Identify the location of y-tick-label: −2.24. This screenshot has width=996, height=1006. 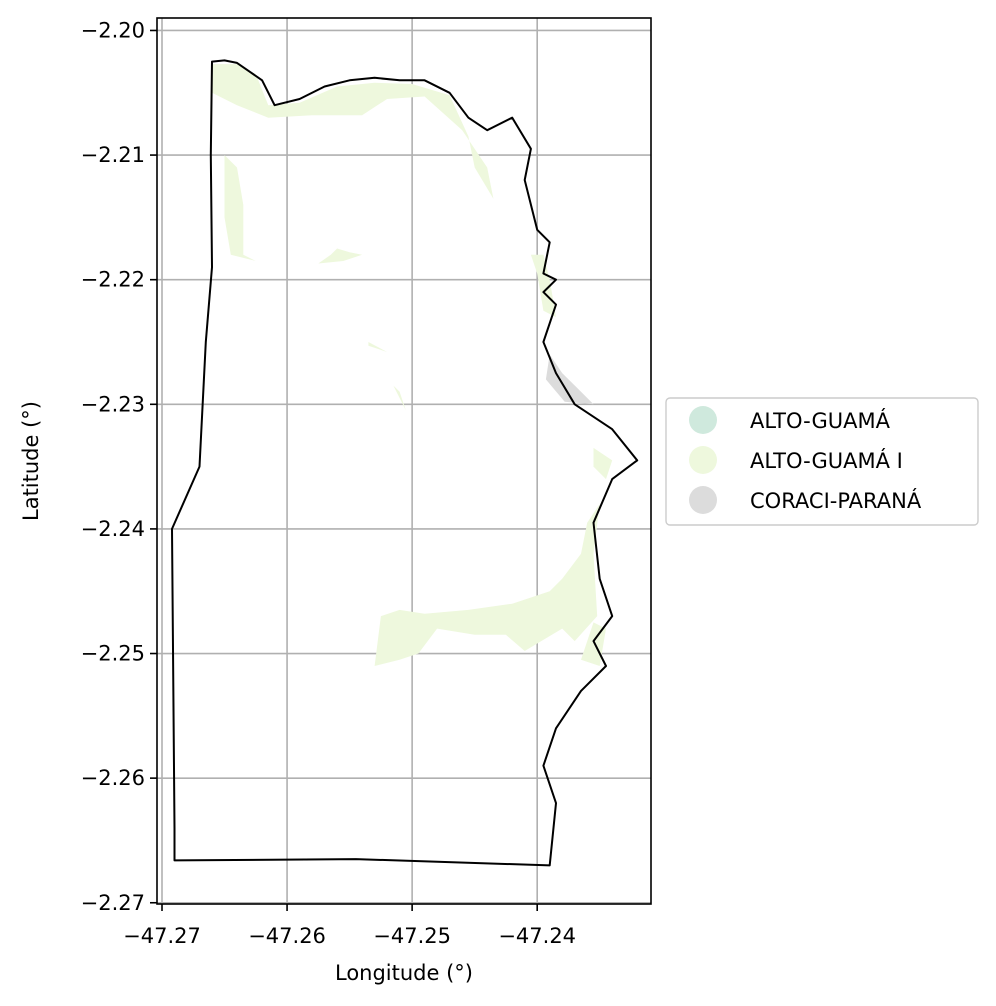
(113, 529).